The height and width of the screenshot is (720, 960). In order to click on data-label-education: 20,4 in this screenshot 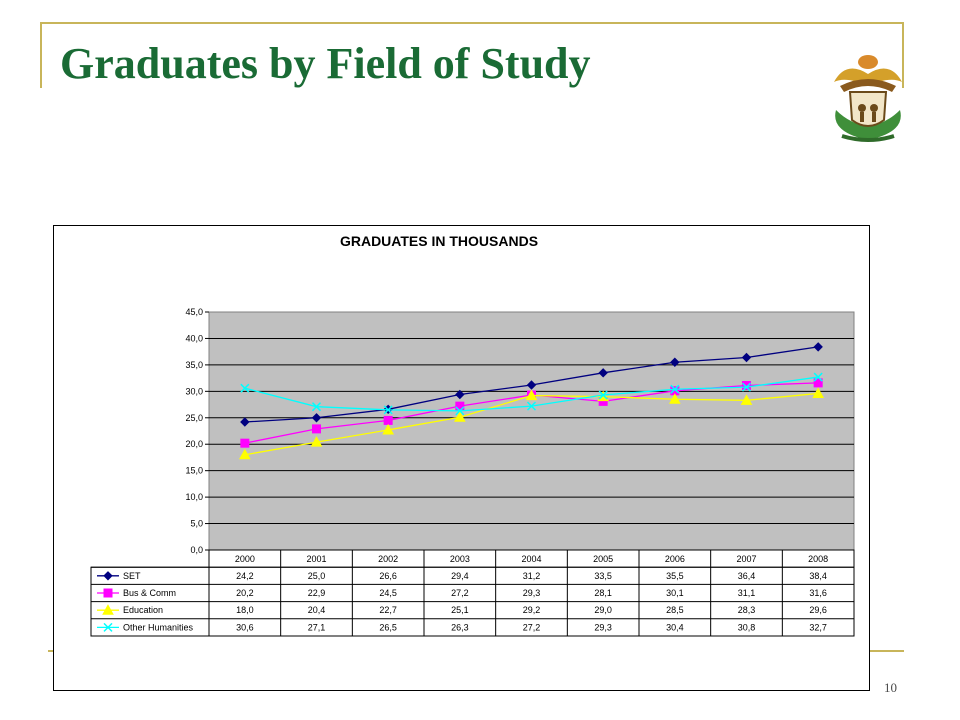, I will do `click(317, 610)`.